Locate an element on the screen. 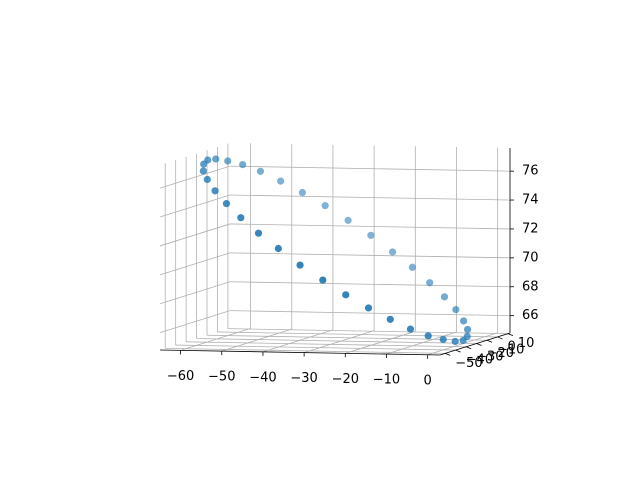 This screenshot has height=479, width=640. z-tick-label: 72 is located at coordinates (530, 228).